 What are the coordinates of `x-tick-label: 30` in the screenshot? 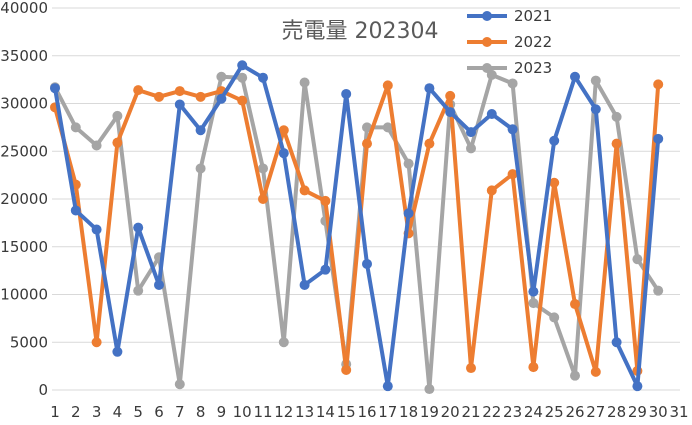 It's located at (658, 412).